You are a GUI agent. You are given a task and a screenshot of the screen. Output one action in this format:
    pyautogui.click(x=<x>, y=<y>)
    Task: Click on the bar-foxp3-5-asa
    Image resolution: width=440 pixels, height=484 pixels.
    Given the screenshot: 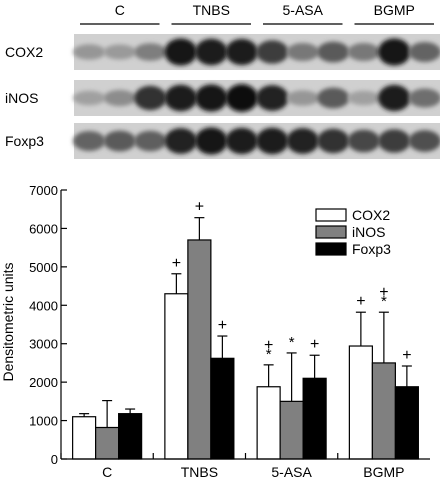 What is the action you would take?
    pyautogui.click(x=314, y=418)
    